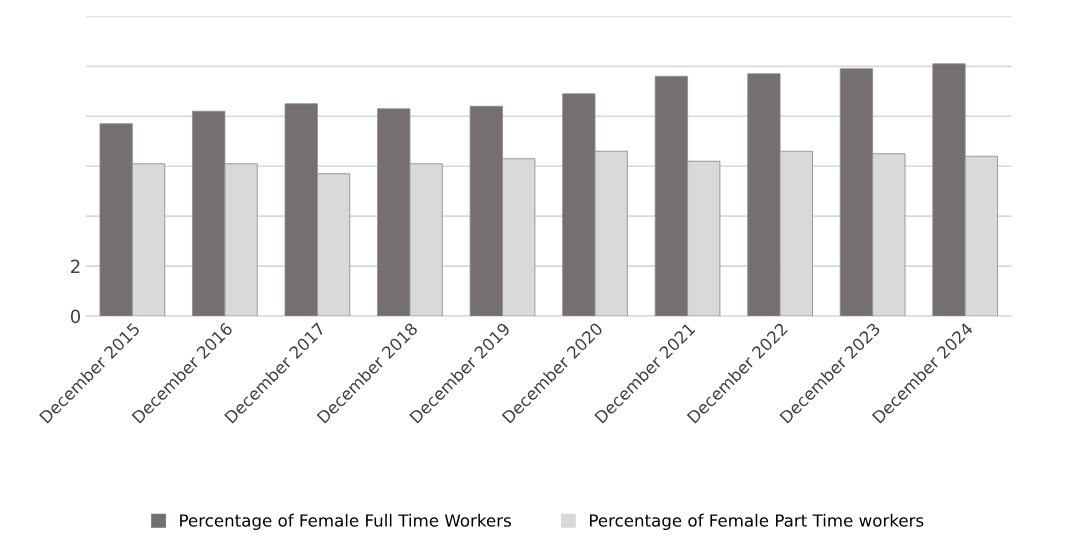 The width and height of the screenshot is (1076, 545). Describe the element at coordinates (75, 316) in the screenshot. I see `y-tick-label: 0` at that location.